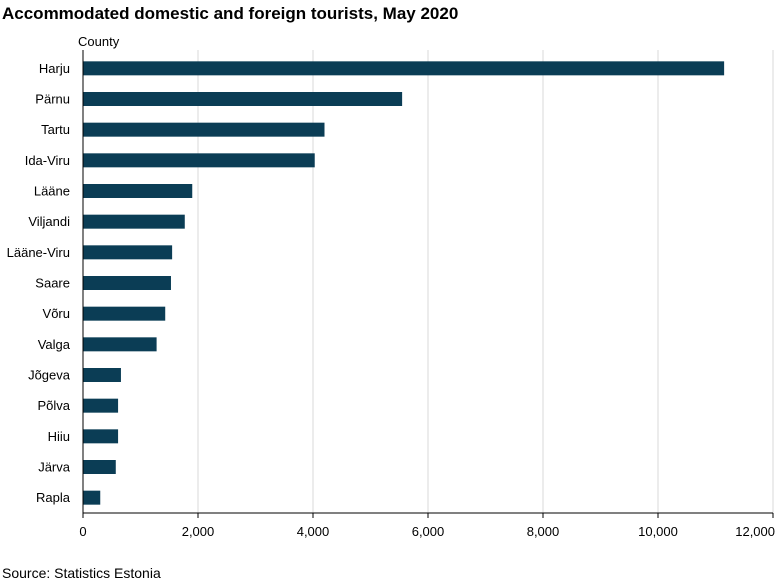 This screenshot has height=585, width=780. What do you see at coordinates (52, 283) in the screenshot?
I see `category-label: Saare` at bounding box center [52, 283].